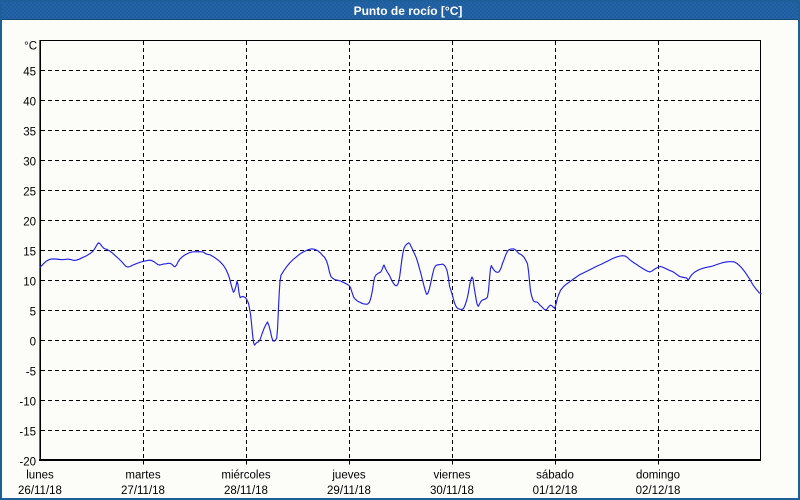 Image resolution: width=800 pixels, height=500 pixels. Describe the element at coordinates (29, 283) in the screenshot. I see `svg-text: 10` at that location.